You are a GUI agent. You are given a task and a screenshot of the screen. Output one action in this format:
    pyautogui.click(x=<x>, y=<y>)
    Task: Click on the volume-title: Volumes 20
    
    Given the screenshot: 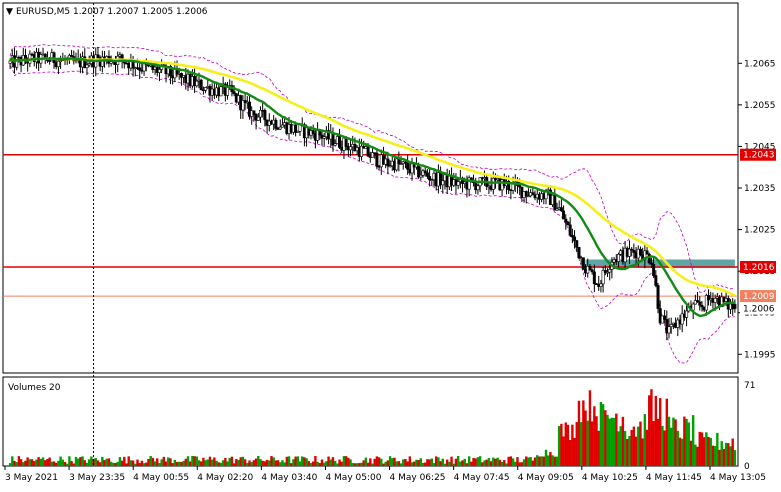 What is the action you would take?
    pyautogui.click(x=34, y=388)
    